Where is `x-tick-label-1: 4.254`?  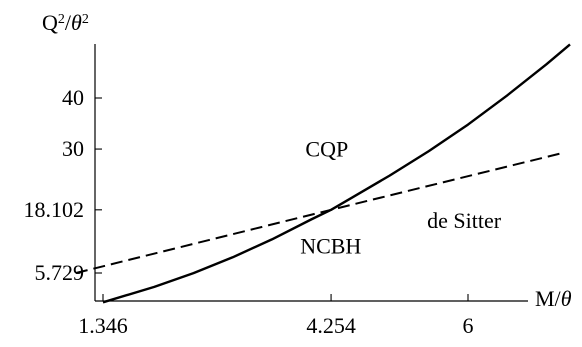
x-tick-label-1: 4.254 is located at coordinates (331, 325).